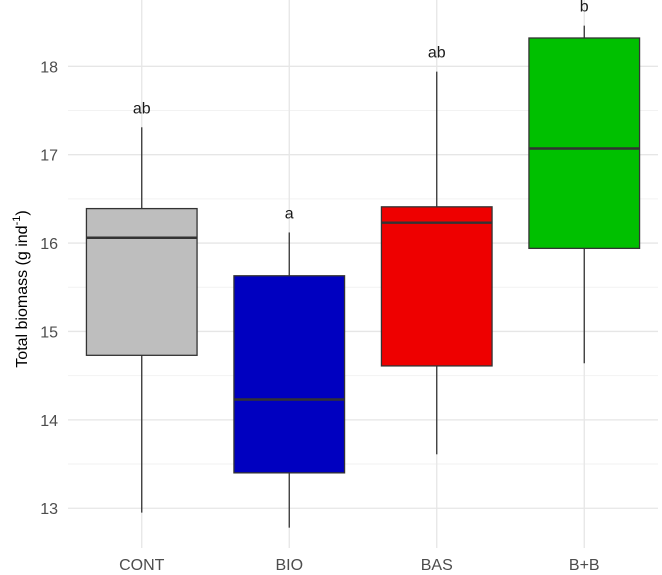 The height and width of the screenshot is (575, 662). Describe the element at coordinates (289, 565) in the screenshot. I see `x-tick-label: BIO` at that location.